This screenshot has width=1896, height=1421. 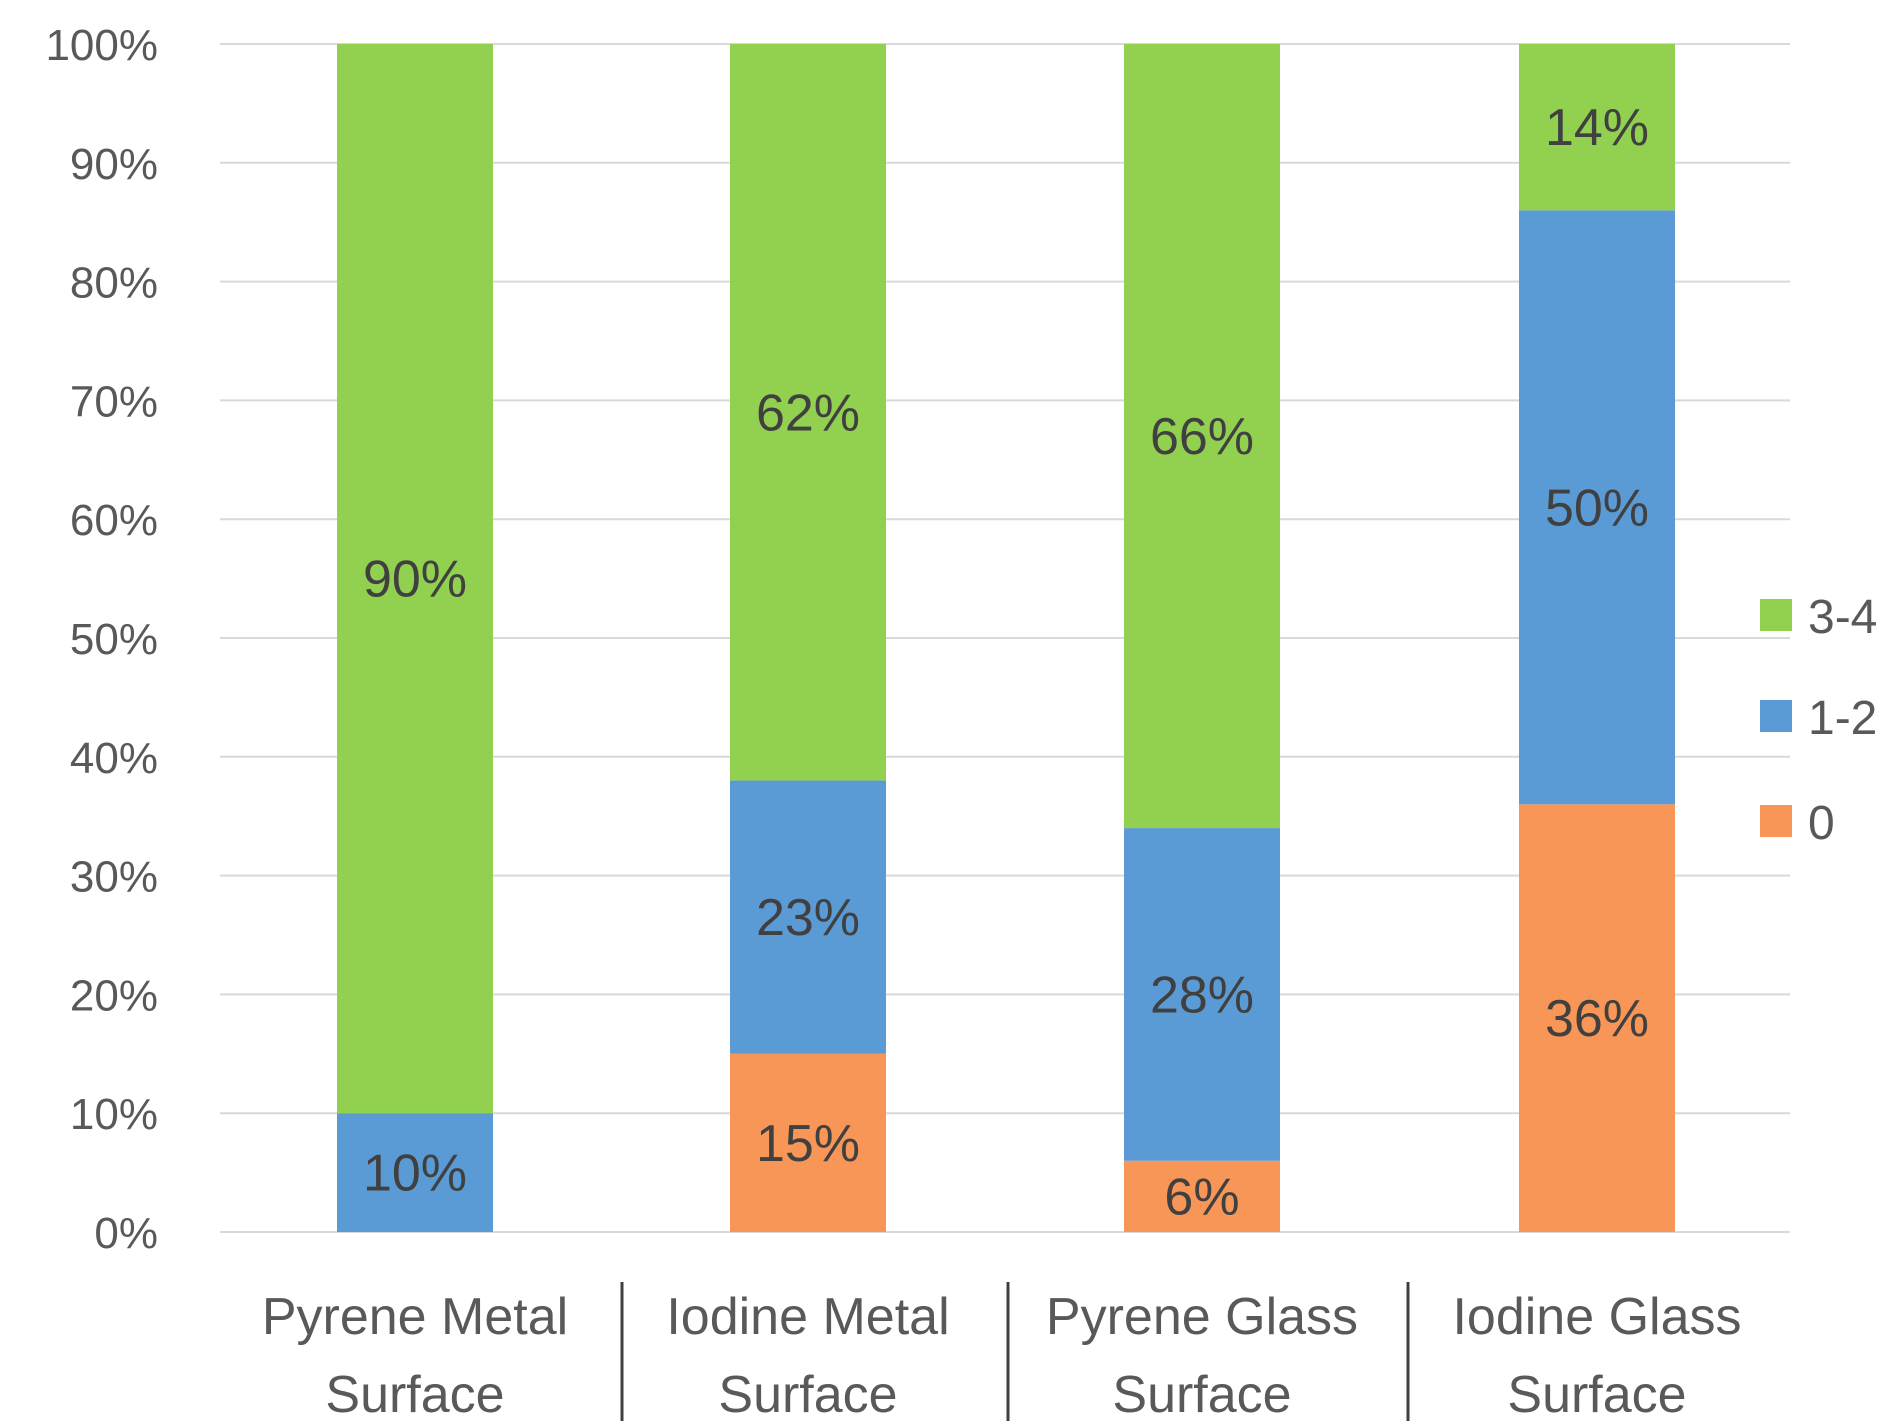 I want to click on legend-label: 0, so click(x=1821, y=823).